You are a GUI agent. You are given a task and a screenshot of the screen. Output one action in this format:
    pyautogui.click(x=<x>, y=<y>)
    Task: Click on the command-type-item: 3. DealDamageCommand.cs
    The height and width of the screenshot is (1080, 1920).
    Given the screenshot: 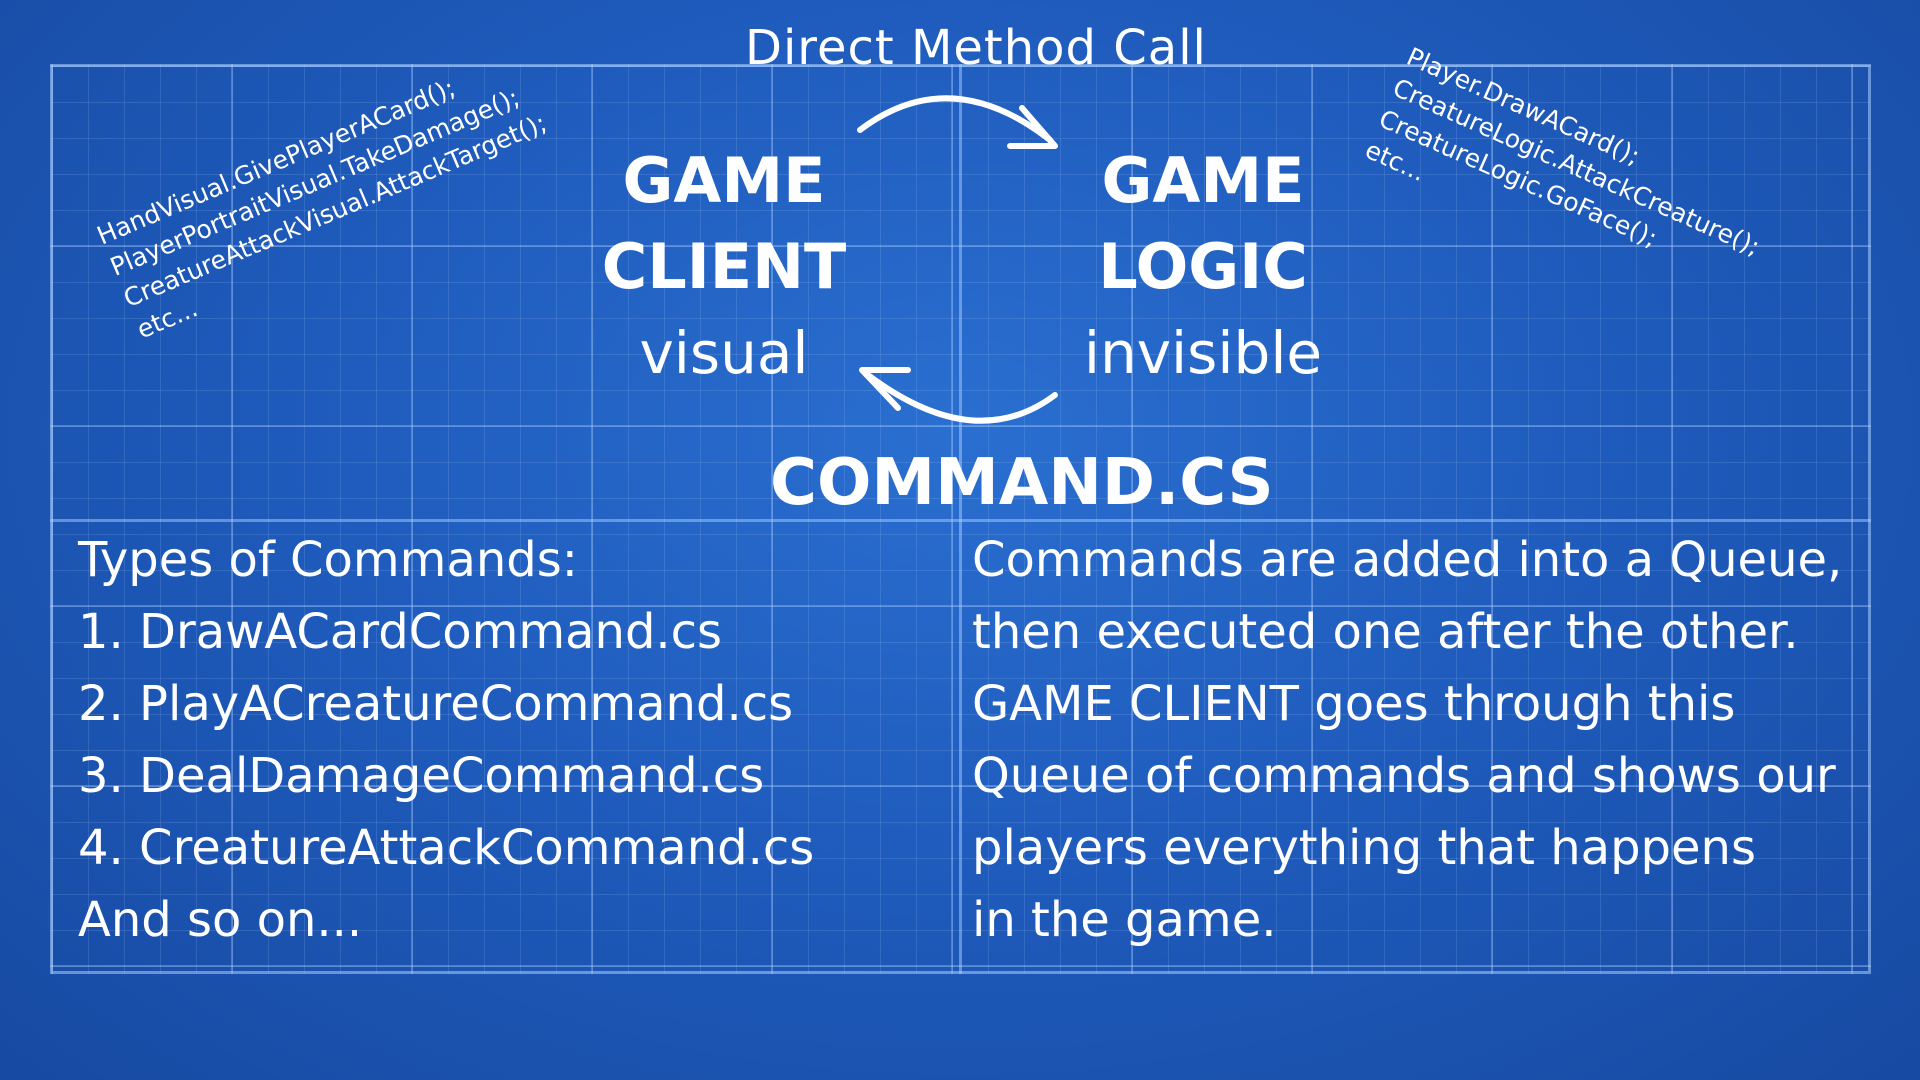 What is the action you would take?
    pyautogui.click(x=421, y=776)
    